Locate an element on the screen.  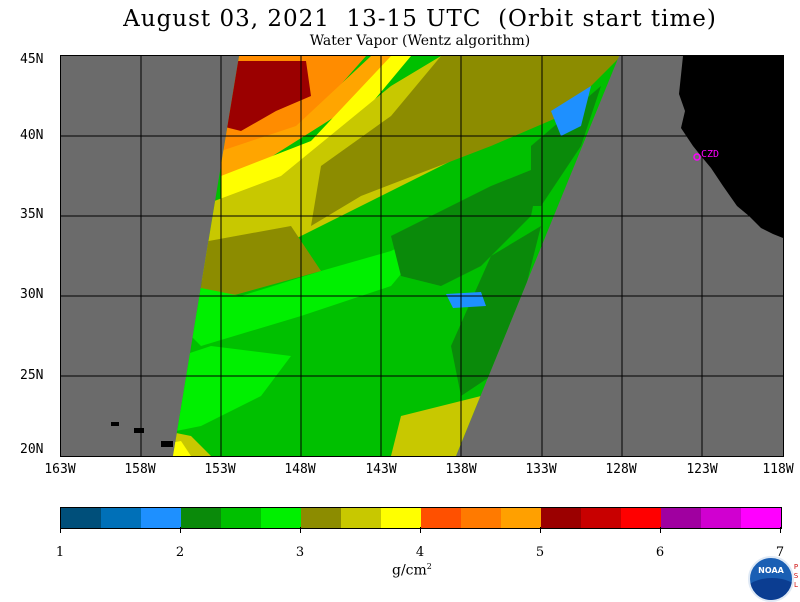
units-power: 2 is located at coordinates (429, 566).